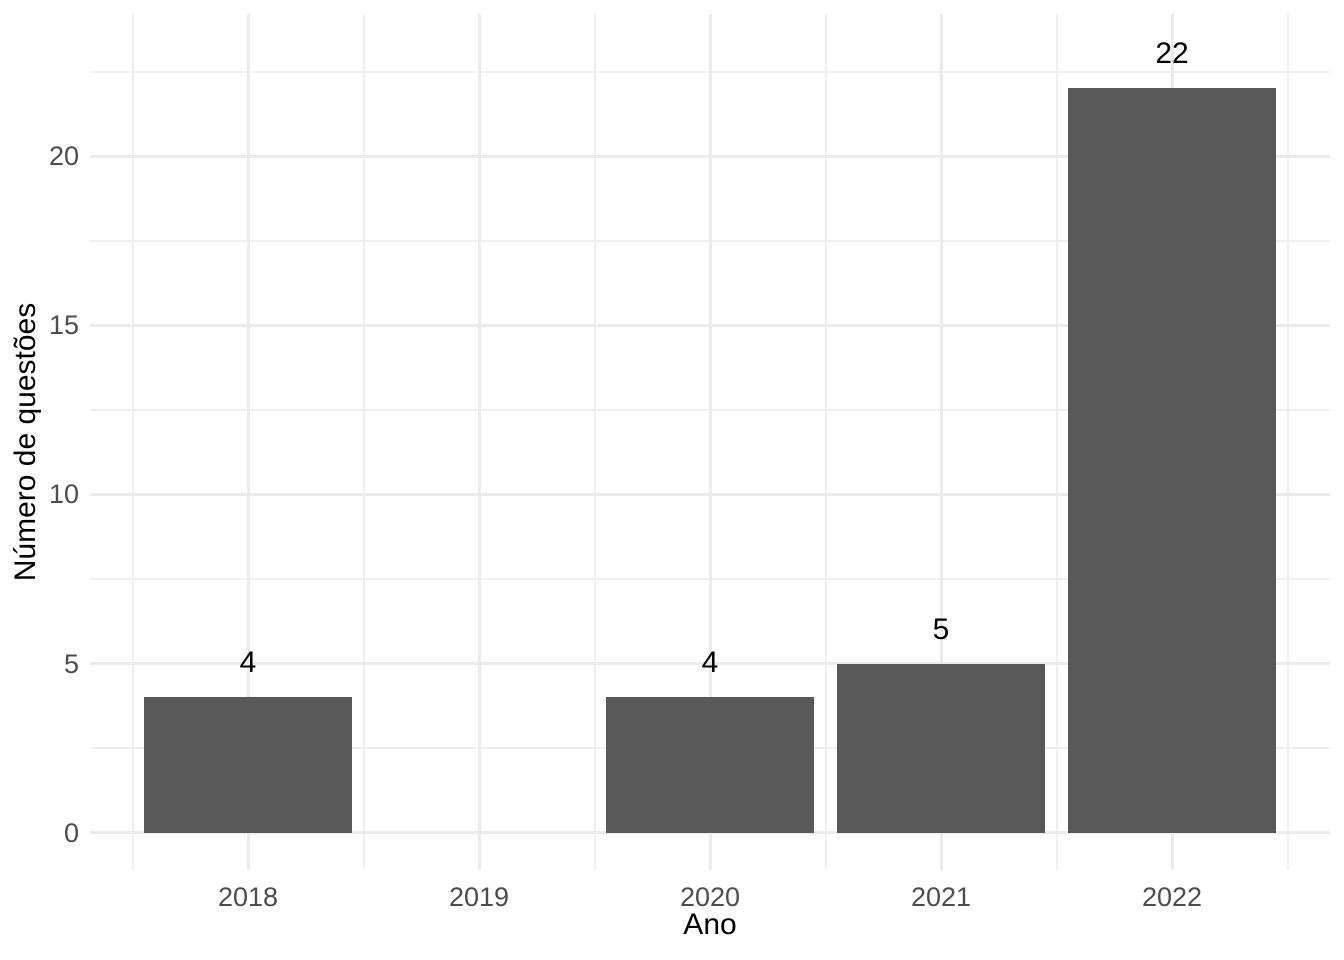 The image size is (1344, 960). What do you see at coordinates (248, 897) in the screenshot?
I see `x-tick-label: 2018` at bounding box center [248, 897].